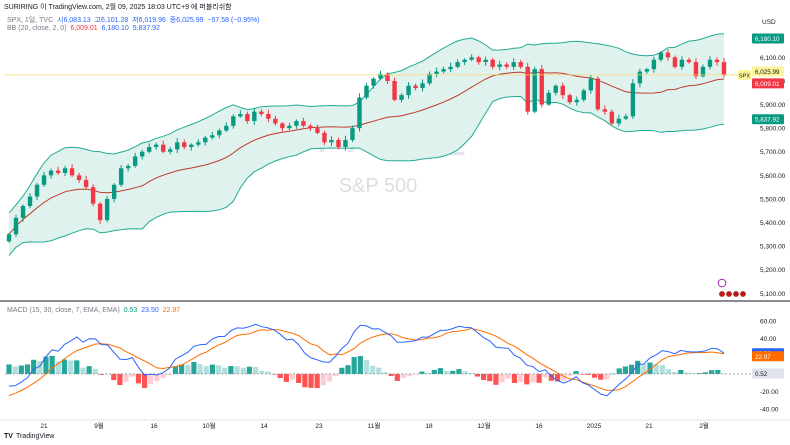  What do you see at coordinates (37, 28) in the screenshot?
I see `bb-indicator-name: BB (20, close, 2, 0)` at bounding box center [37, 28].